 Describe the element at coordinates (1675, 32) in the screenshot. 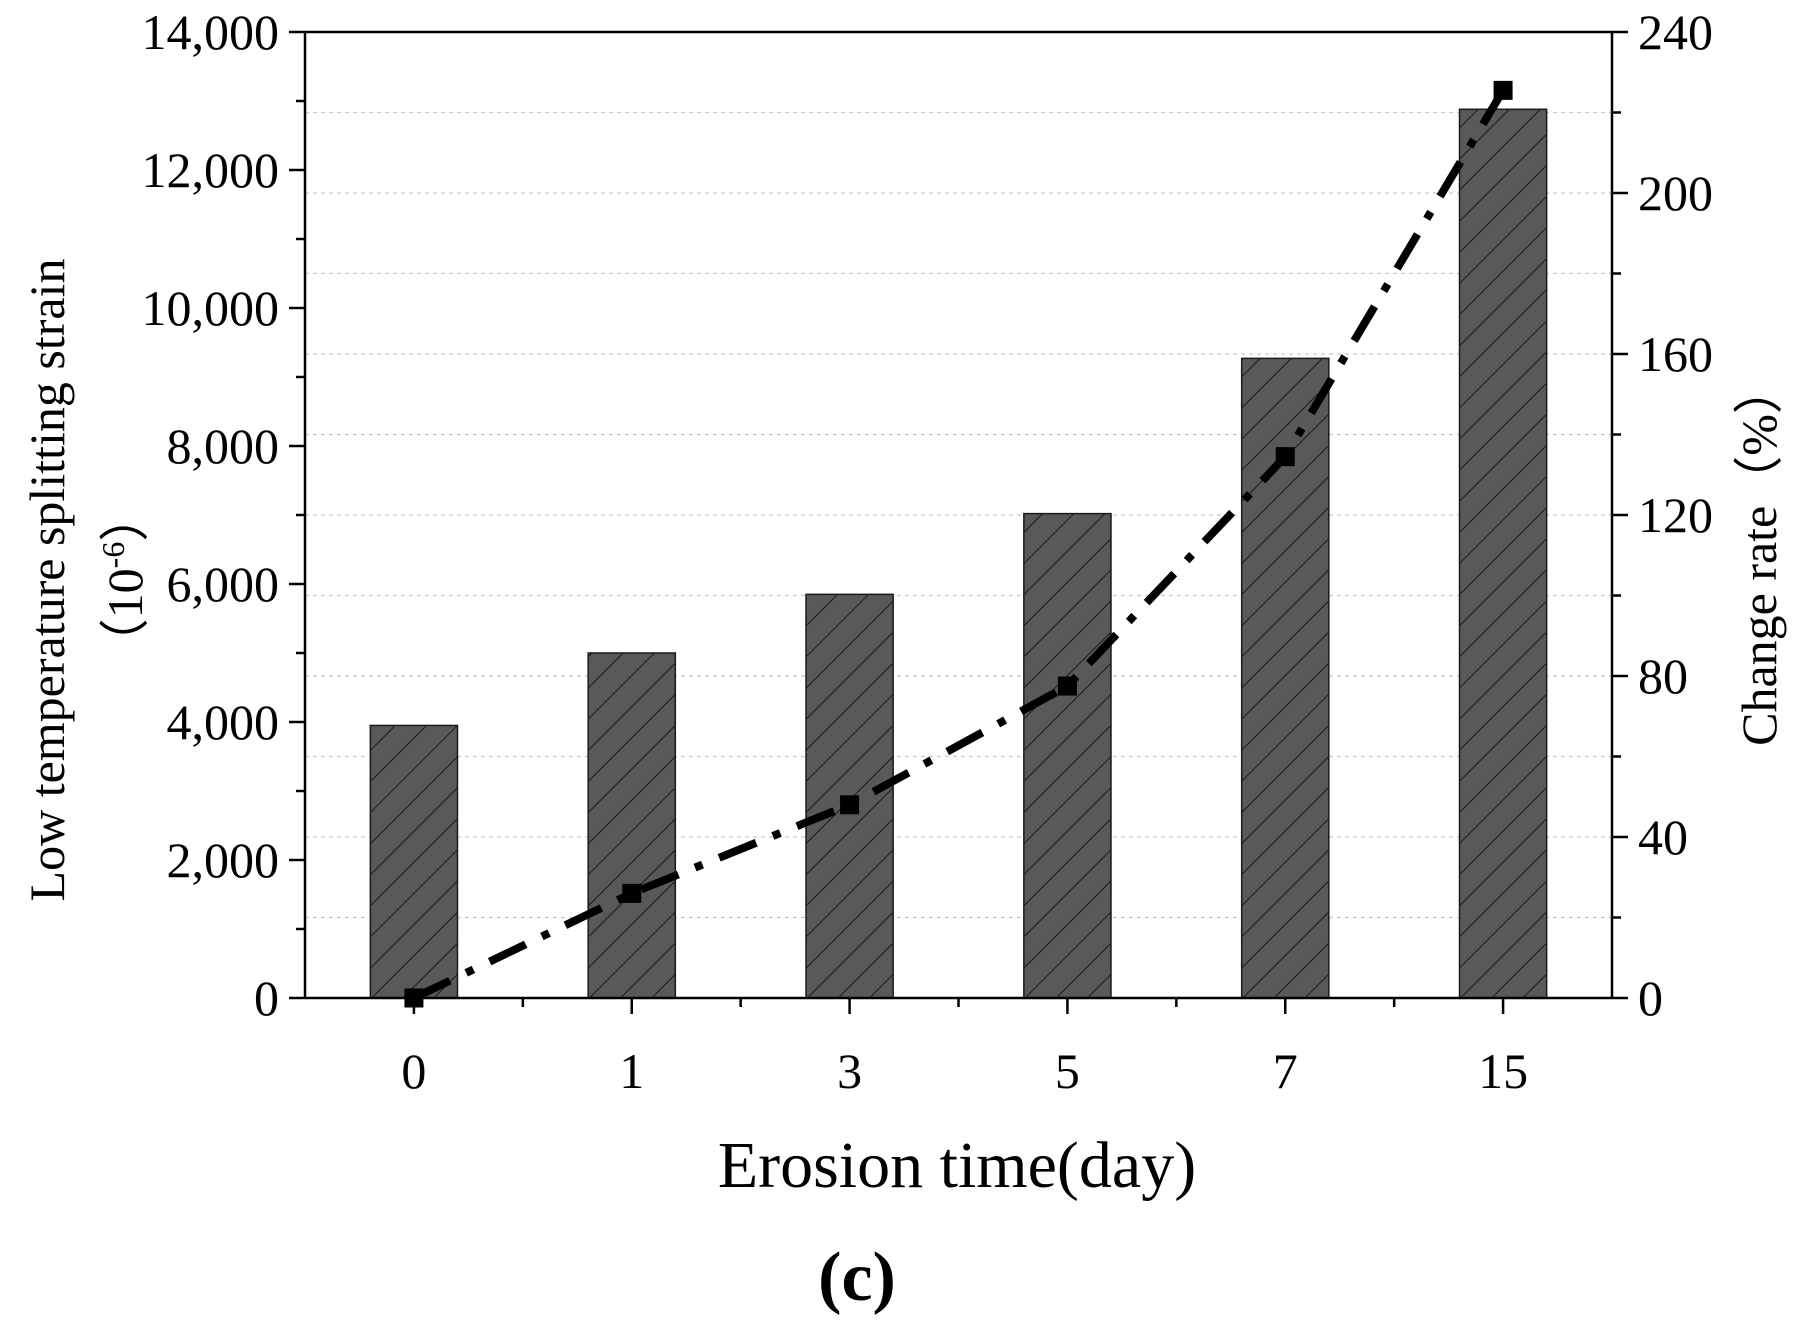

I see `y2-tick-label: 240` at that location.